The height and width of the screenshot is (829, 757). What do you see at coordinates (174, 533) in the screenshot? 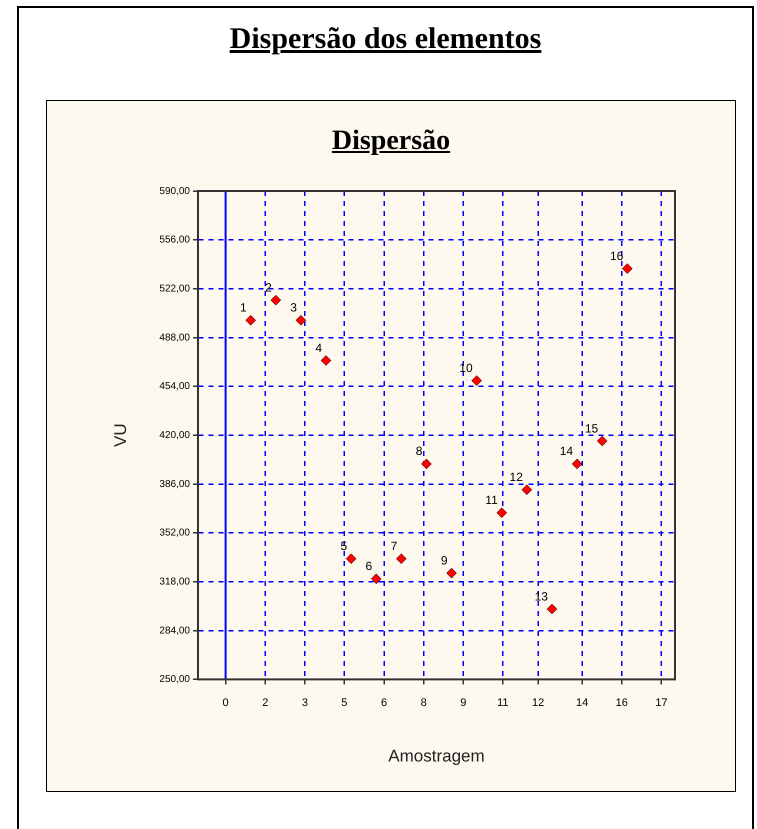
I see `y-tick-label: 352,00` at bounding box center [174, 533].